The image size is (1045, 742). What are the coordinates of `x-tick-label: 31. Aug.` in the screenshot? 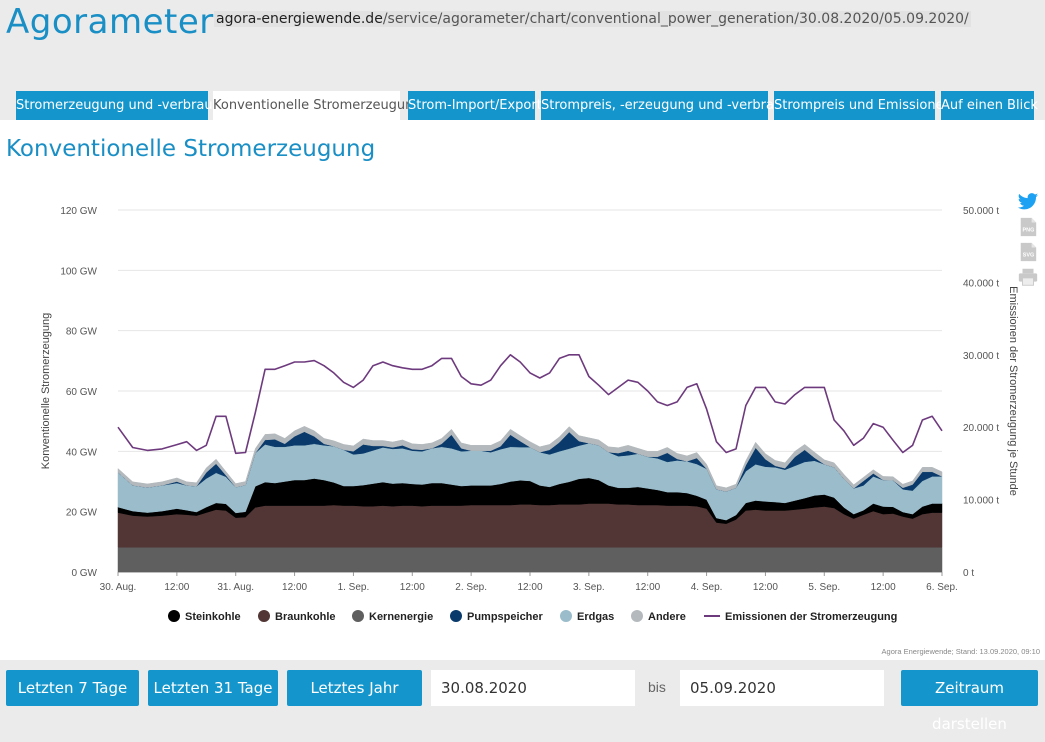 It's located at (235, 587).